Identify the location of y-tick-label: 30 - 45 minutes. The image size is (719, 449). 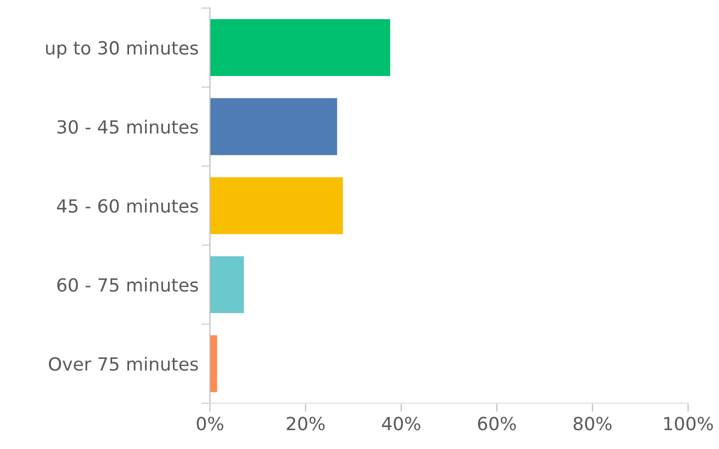
(127, 127).